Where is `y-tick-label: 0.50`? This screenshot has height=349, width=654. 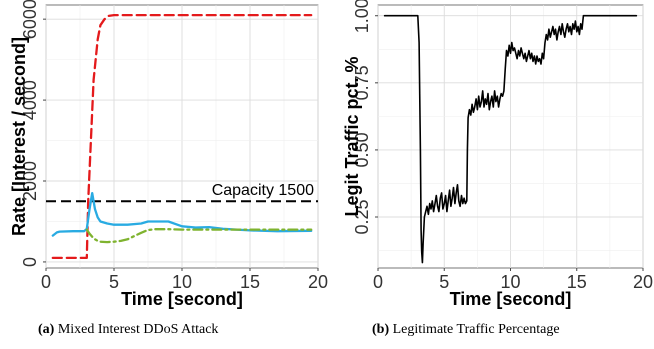
y-tick-label: 0.50 is located at coordinates (362, 149).